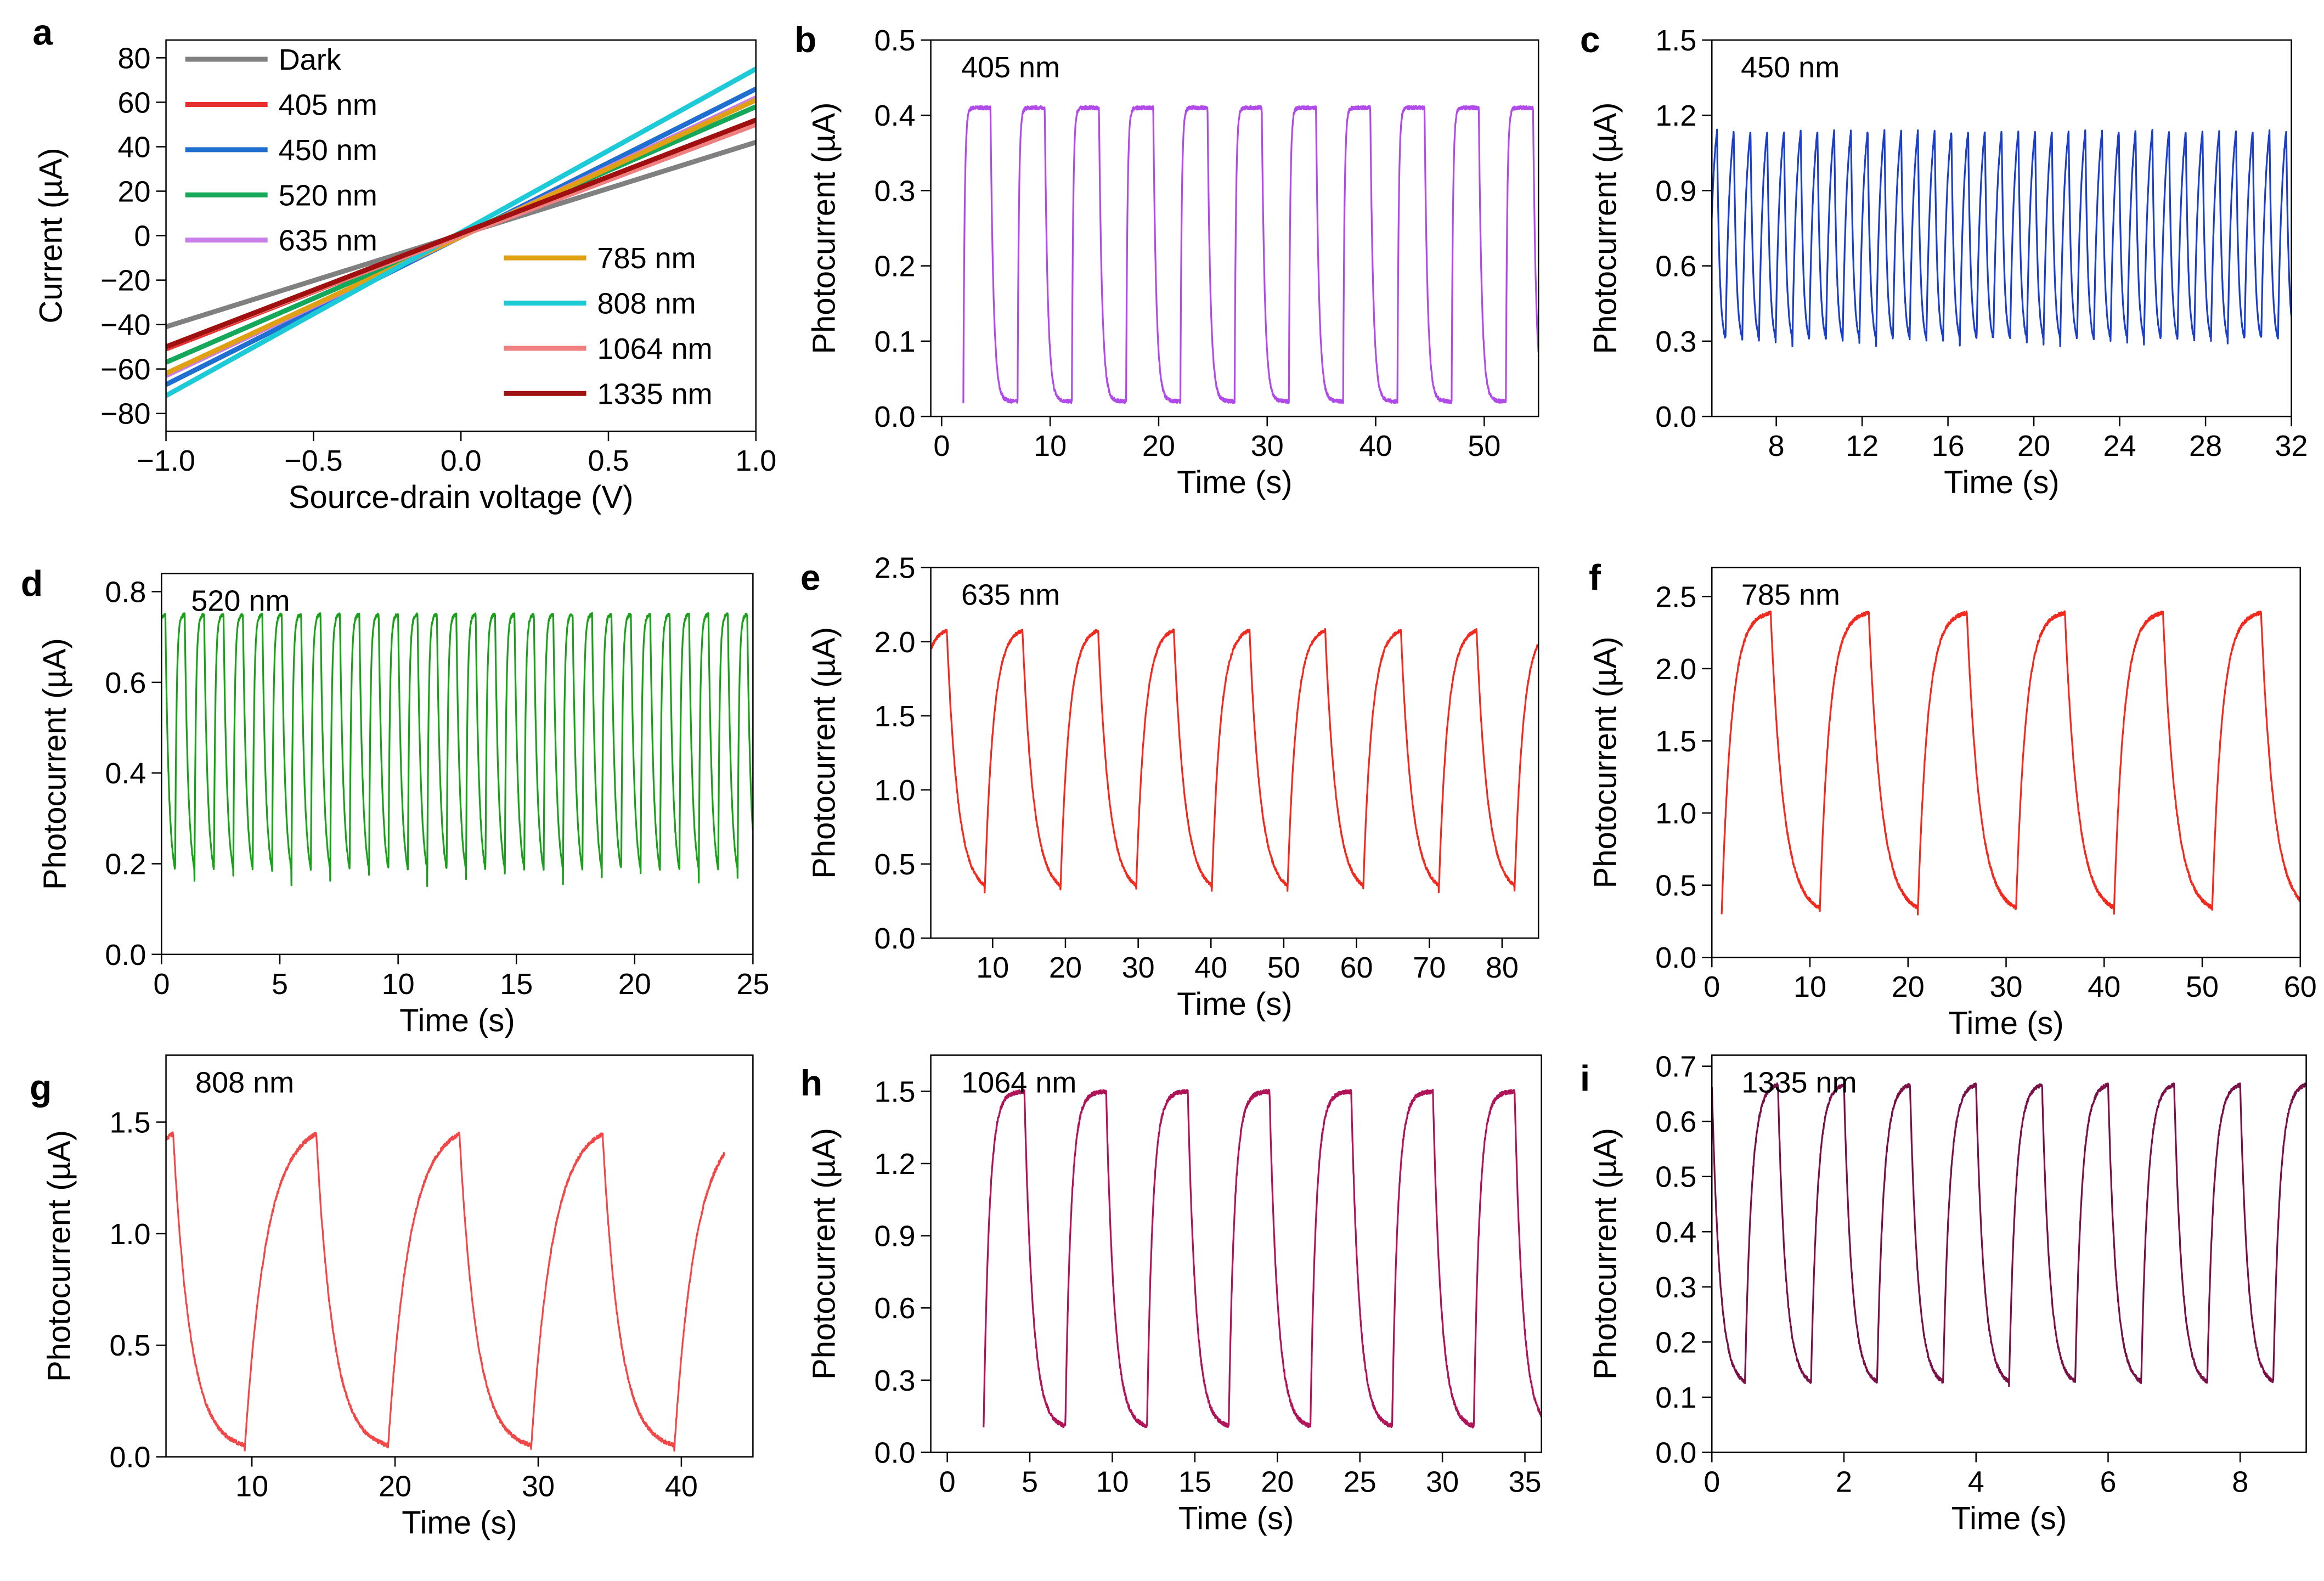  What do you see at coordinates (2119, 446) in the screenshot?
I see `x-tick-label-c: 24` at bounding box center [2119, 446].